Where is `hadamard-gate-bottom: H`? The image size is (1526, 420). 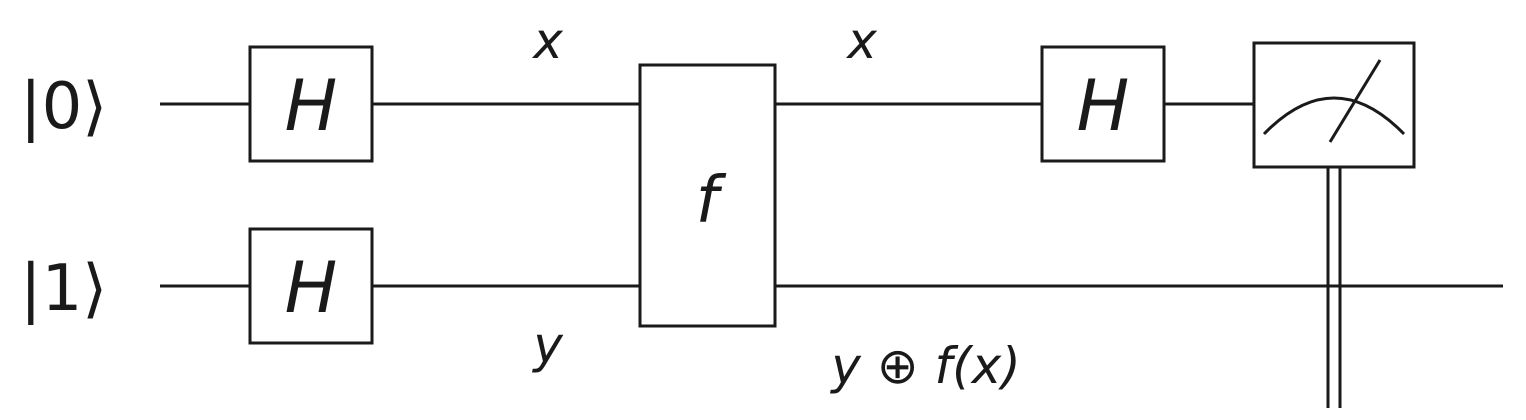
hadamard-gate-bottom: H is located at coordinates (311, 286).